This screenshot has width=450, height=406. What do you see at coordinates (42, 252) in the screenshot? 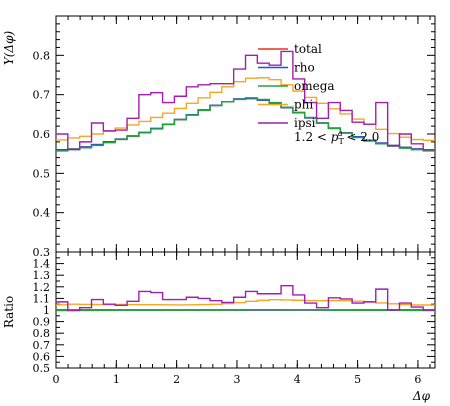
I see `y-tick-label: 0.3` at bounding box center [42, 252].